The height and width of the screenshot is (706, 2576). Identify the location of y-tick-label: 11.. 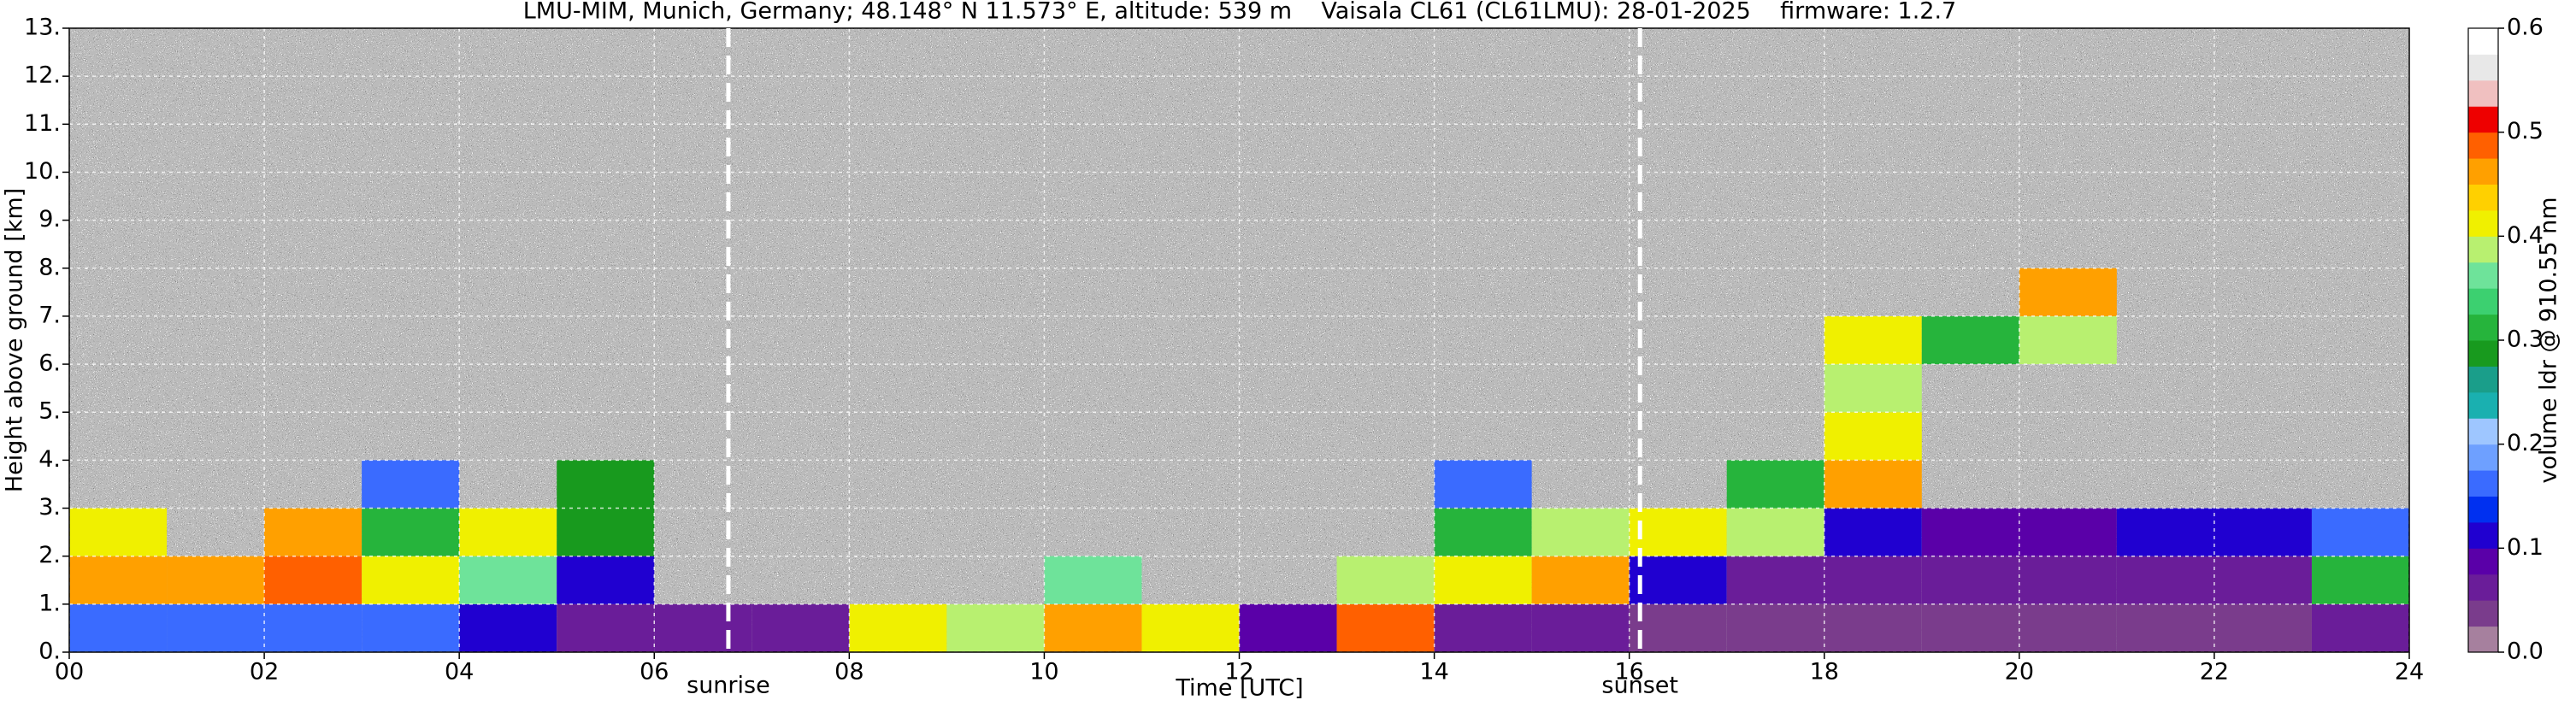
(42, 123).